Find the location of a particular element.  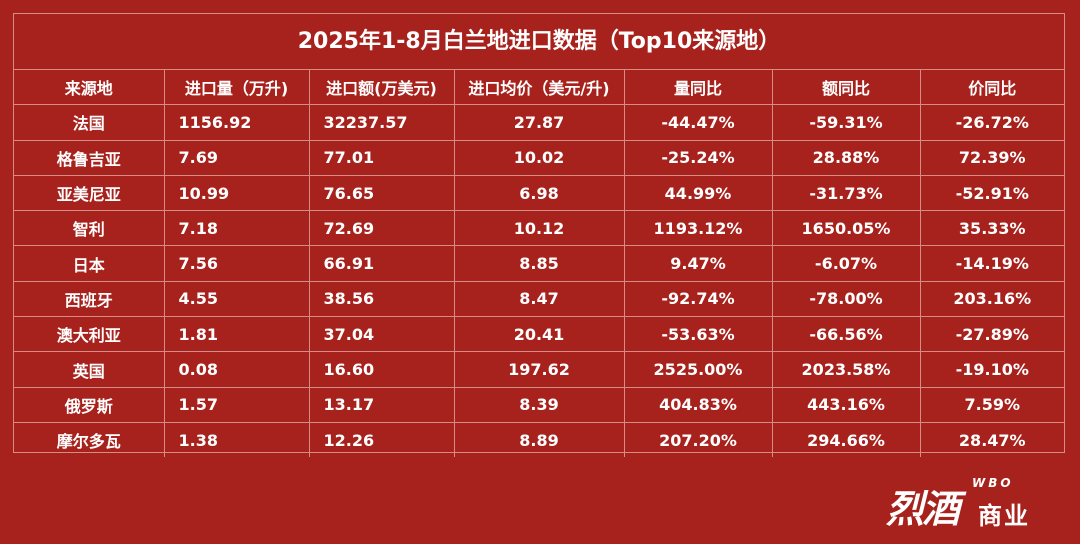

cell-value: 37.04 is located at coordinates (382, 334).